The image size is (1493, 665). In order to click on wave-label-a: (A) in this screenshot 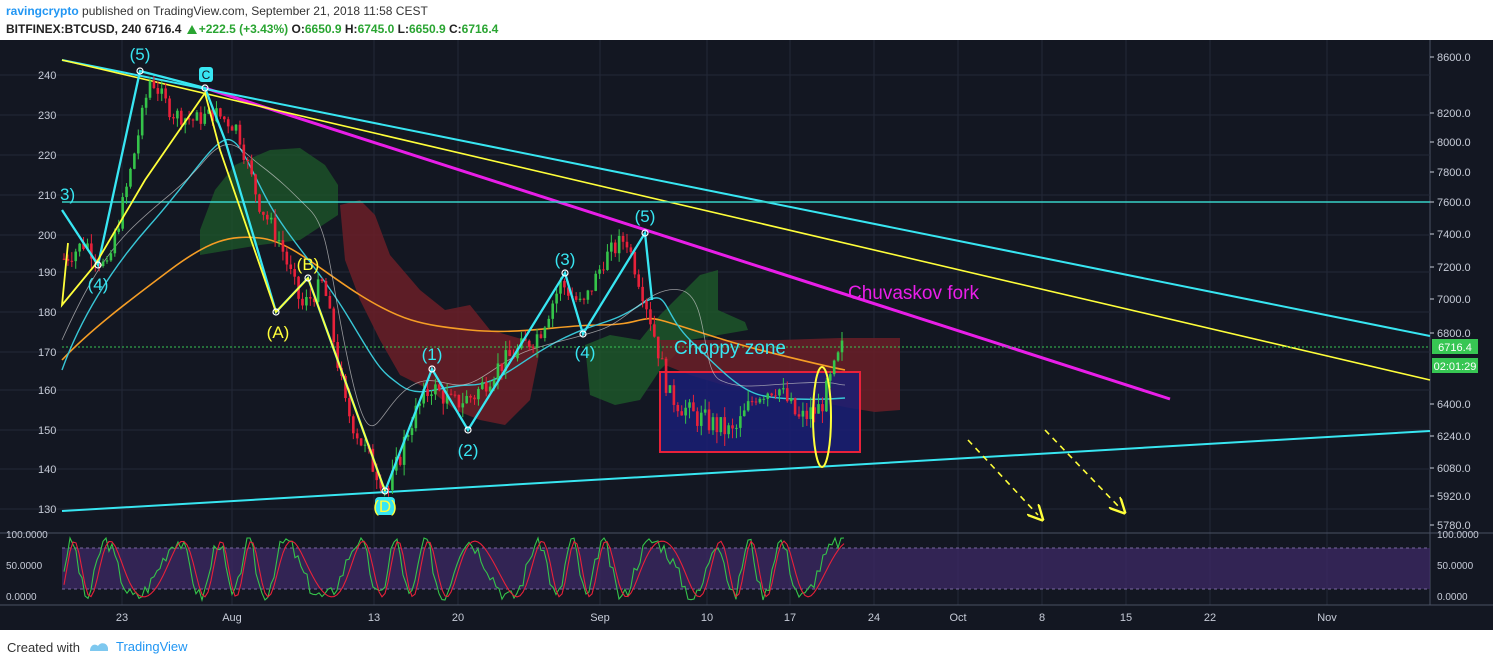, I will do `click(278, 332)`.